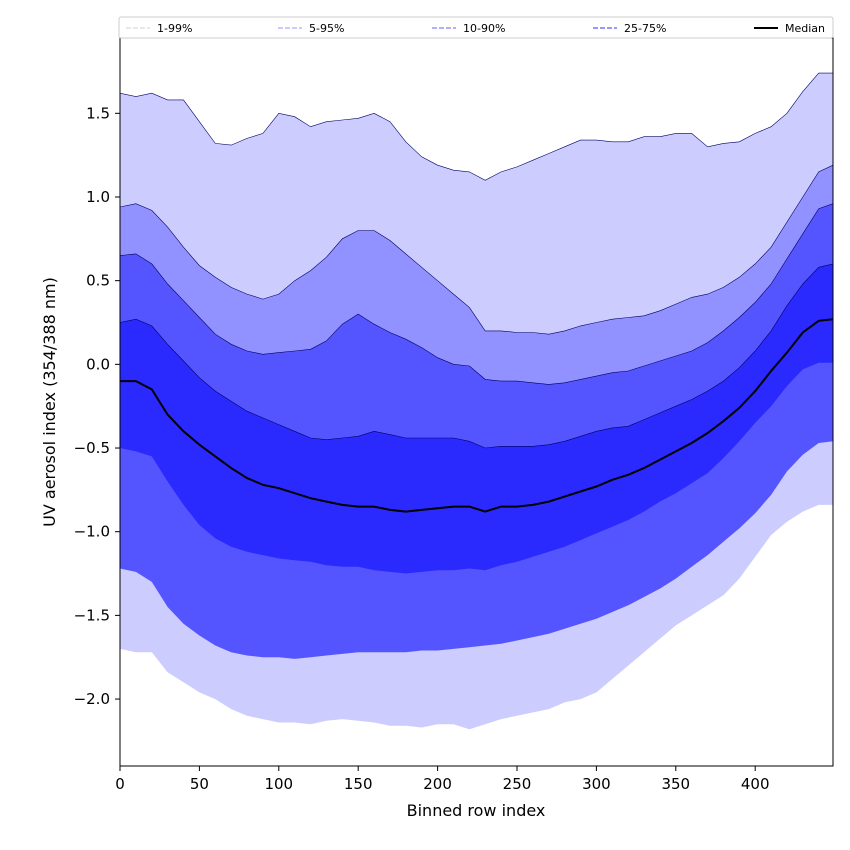 The image size is (850, 850). I want to click on y-tick-label: 0.5, so click(98, 281).